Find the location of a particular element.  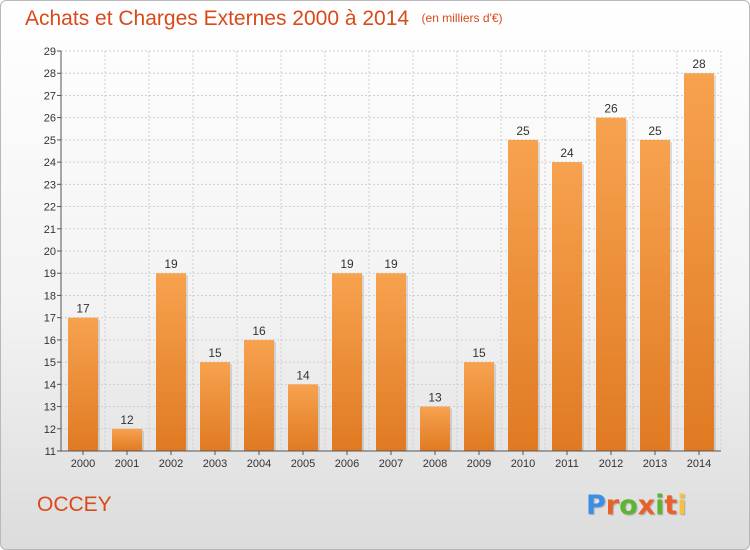

x-tick-label: 2005 is located at coordinates (303, 464).